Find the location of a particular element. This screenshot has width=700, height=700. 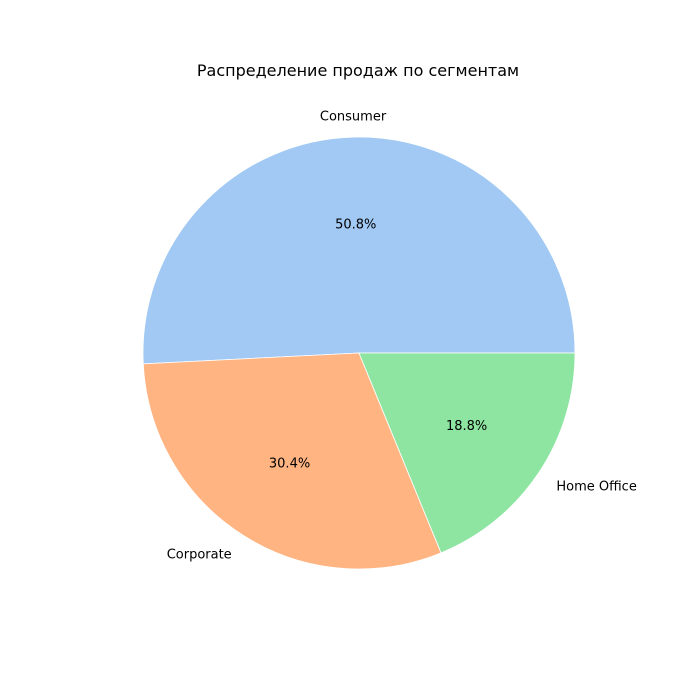

pie-value-label-consumer: 50.8% is located at coordinates (355, 224).